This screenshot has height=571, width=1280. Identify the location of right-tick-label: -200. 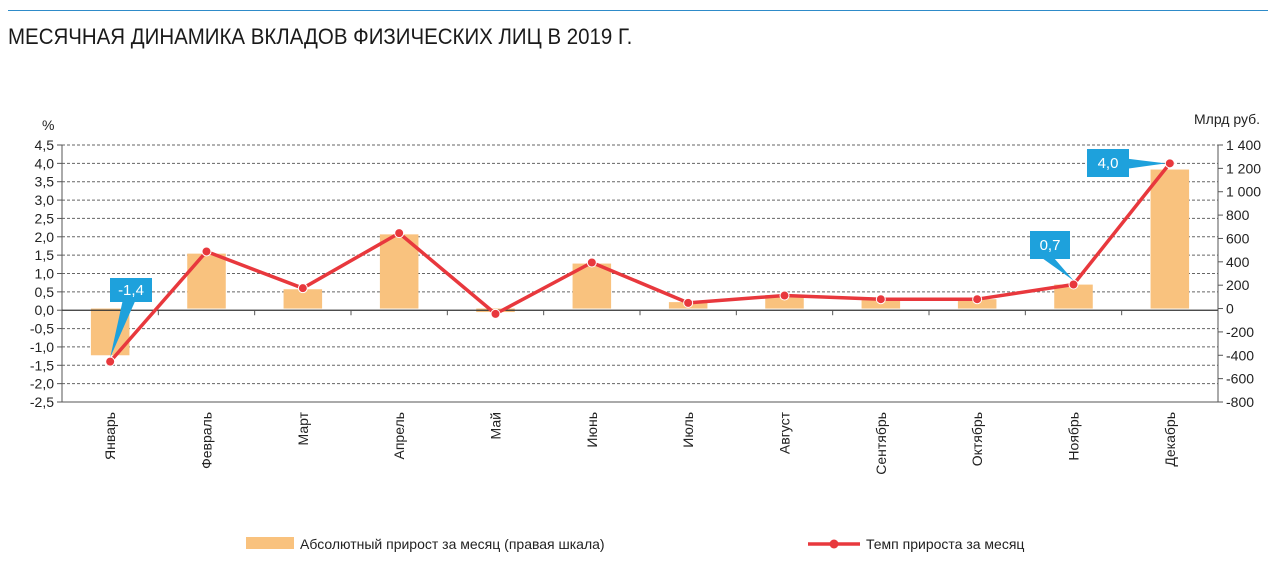
(1240, 332).